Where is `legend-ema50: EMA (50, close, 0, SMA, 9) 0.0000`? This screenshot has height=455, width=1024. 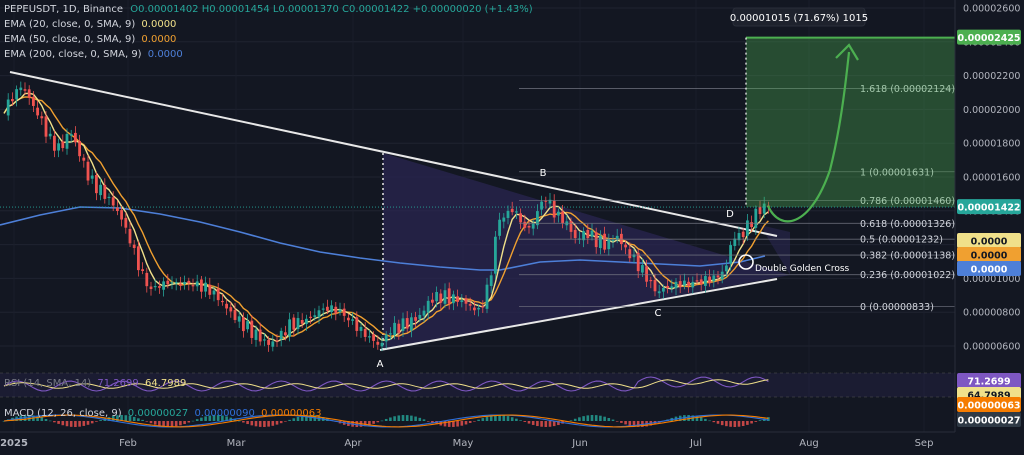
legend-ema50: EMA (50, close, 0, SMA, 9) 0.0000 is located at coordinates (268, 39).